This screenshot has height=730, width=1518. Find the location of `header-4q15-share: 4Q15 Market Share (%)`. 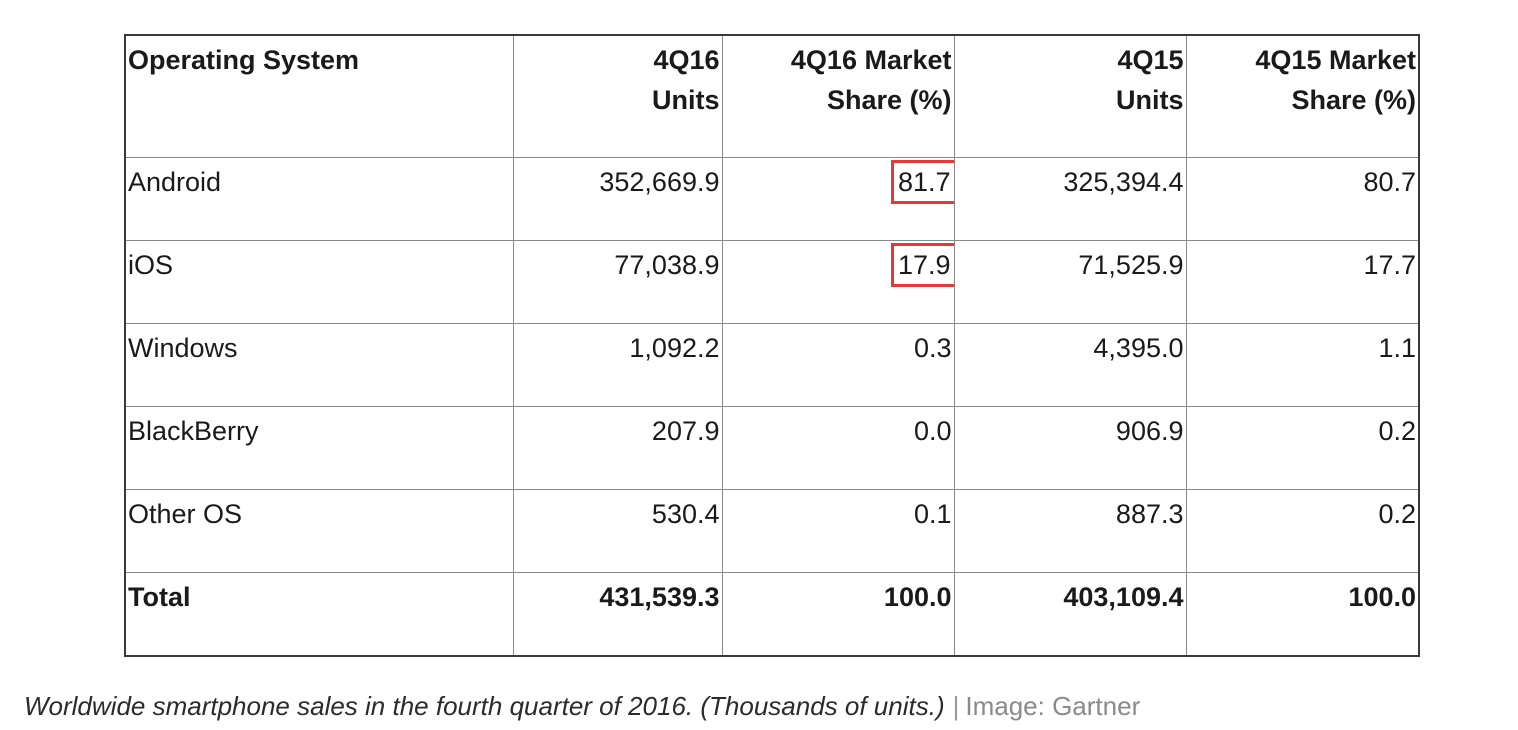

header-4q15-share: 4Q15 Market Share (%) is located at coordinates (1302, 96).